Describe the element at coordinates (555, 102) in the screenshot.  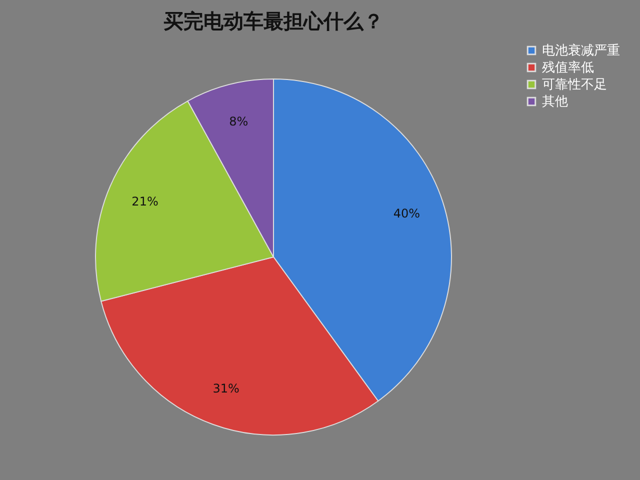
I see `legend-label: 其他` at that location.